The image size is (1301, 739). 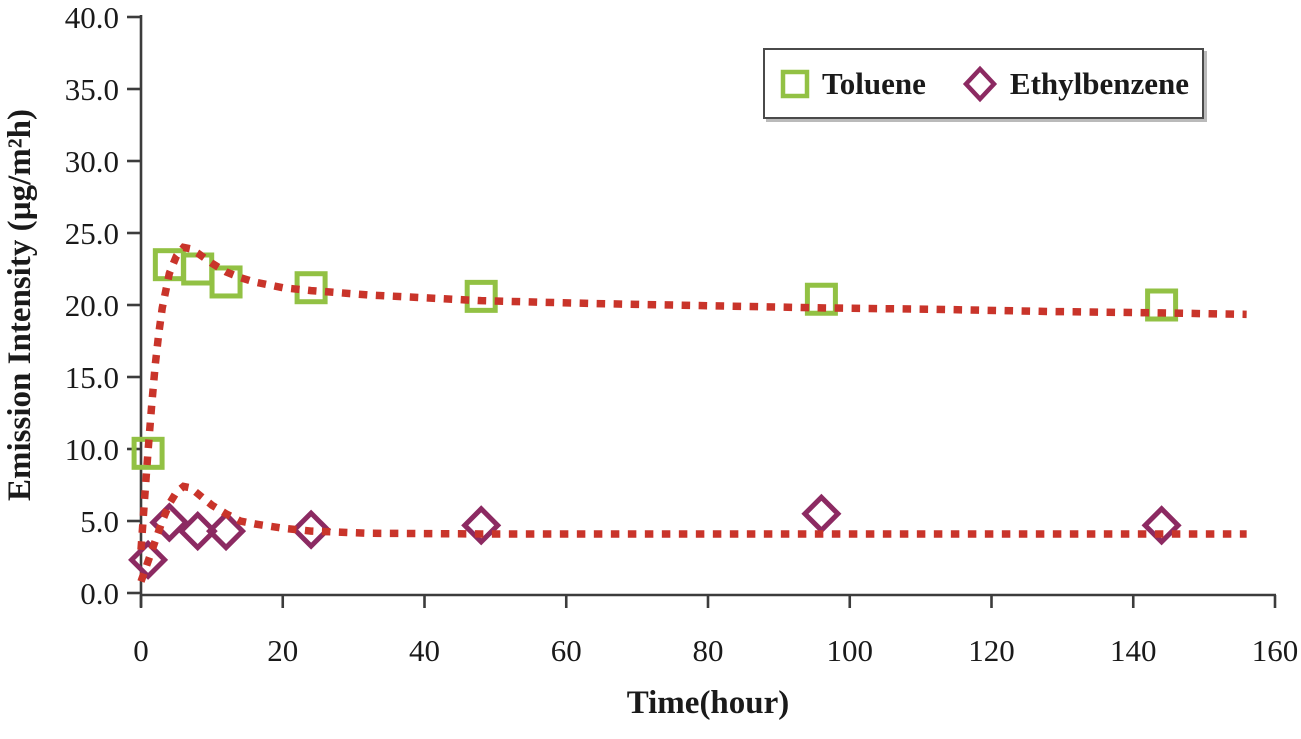 I want to click on y-tick-labels: 0.0 5.0 10.0 15.0 20.0 25.0 30.0 35.0 40.0, so click(x=92, y=305).